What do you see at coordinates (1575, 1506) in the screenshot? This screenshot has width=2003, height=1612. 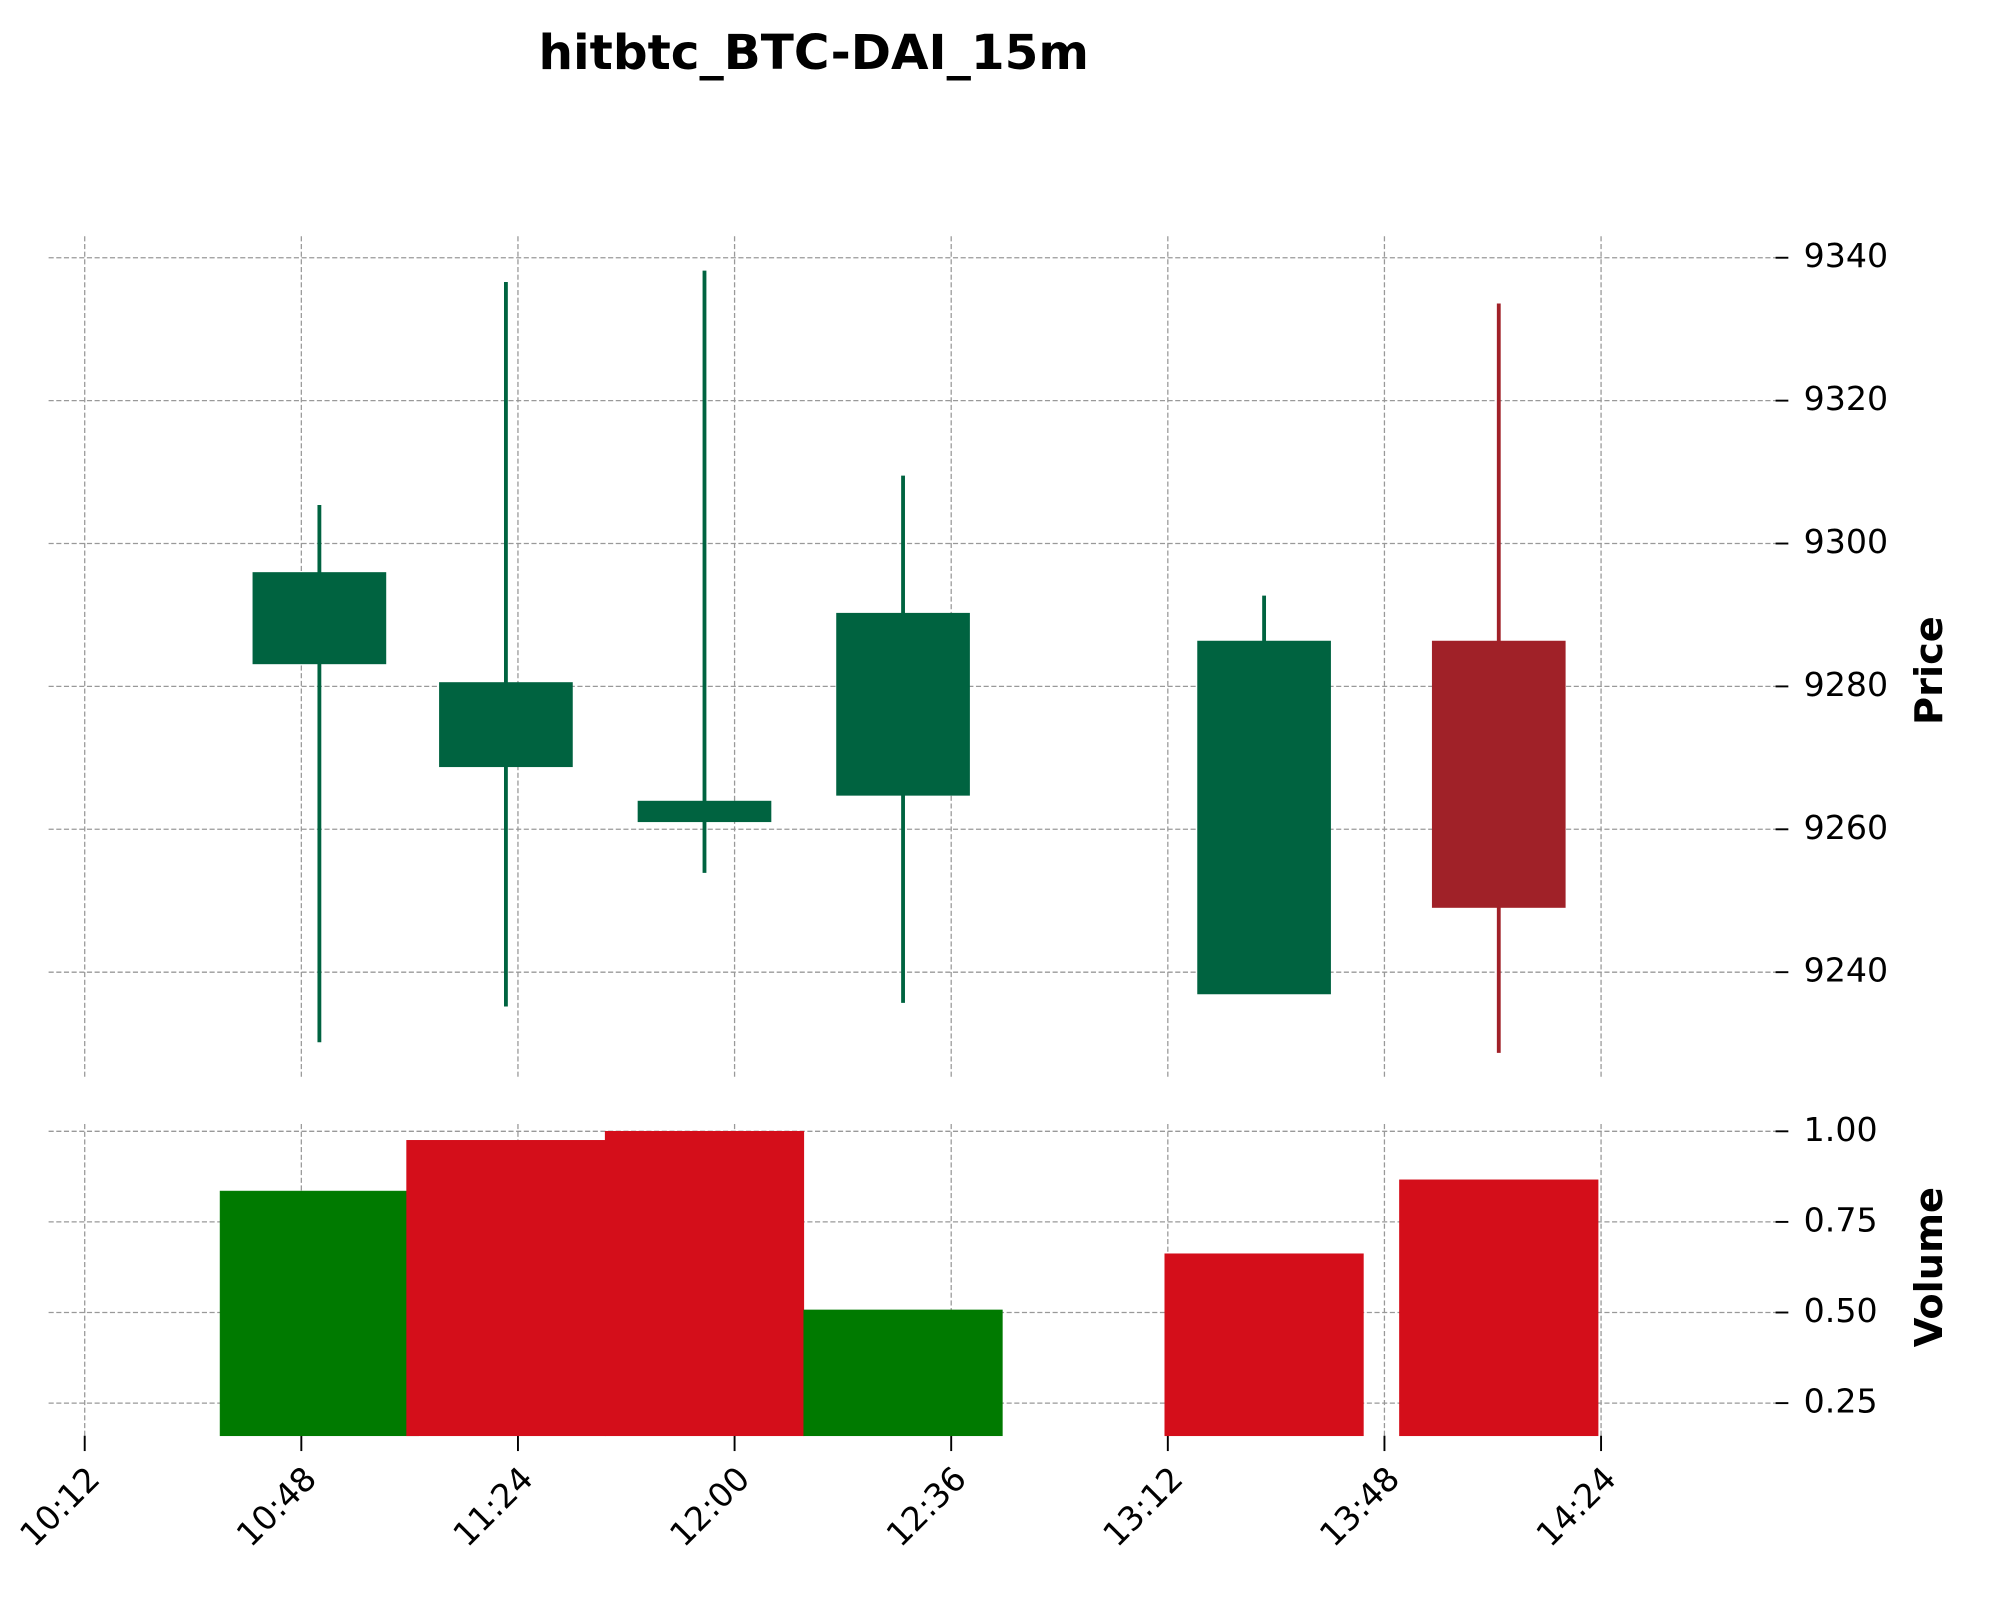 I see `x-tick-label: 14:24` at bounding box center [1575, 1506].